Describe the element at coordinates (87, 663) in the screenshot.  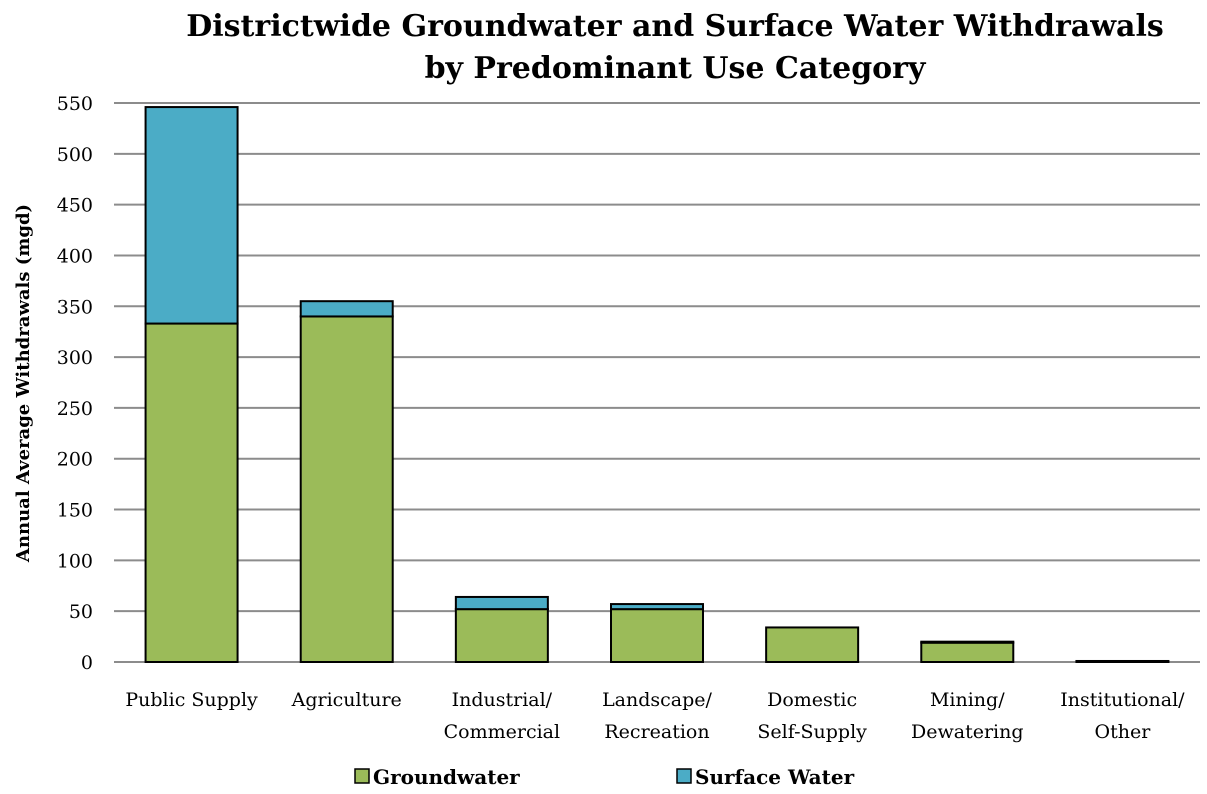
I see `y-tick-label: 0` at that location.